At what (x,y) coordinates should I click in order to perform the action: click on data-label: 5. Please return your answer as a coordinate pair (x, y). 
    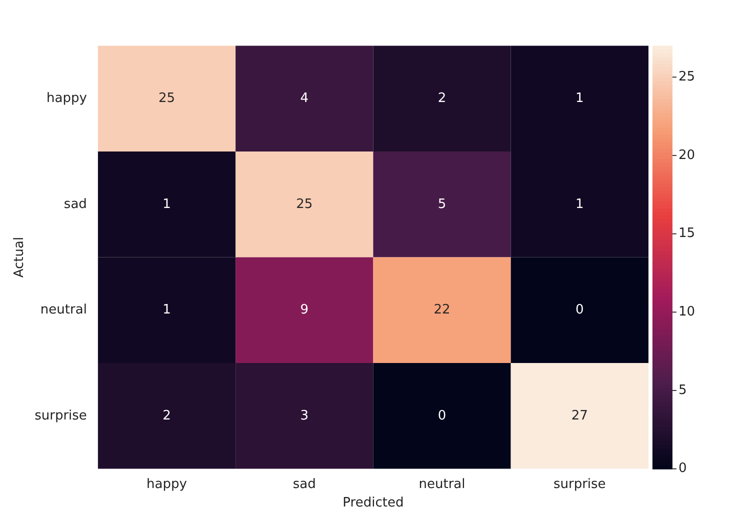
    Looking at the image, I should click on (442, 204).